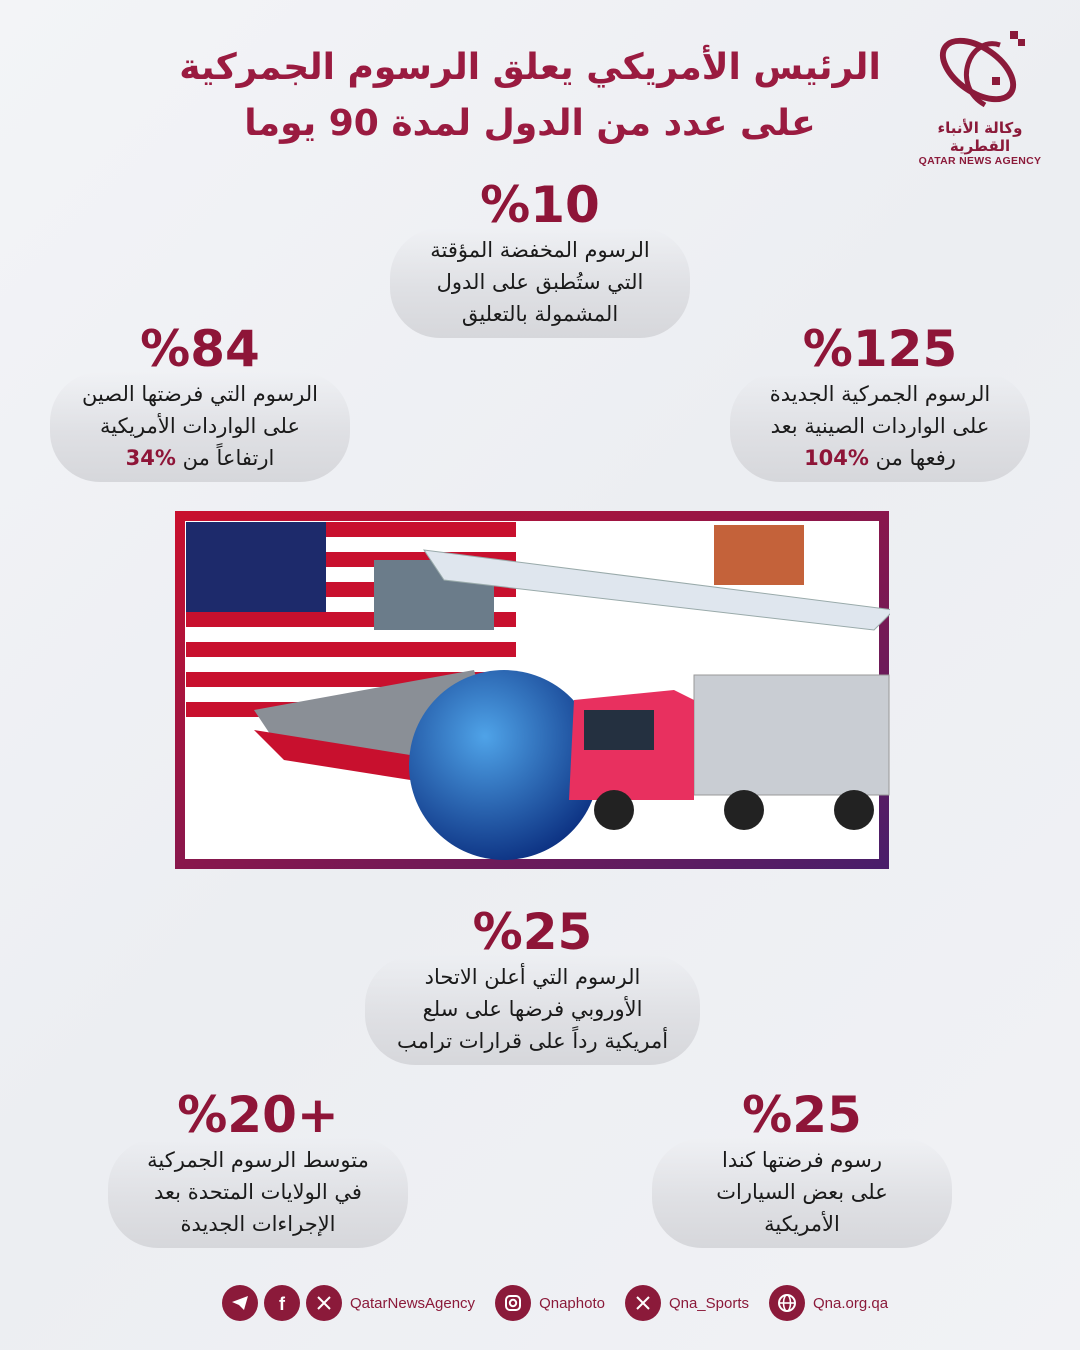 The image size is (1080, 1350). Describe the element at coordinates (787, 1303) in the screenshot. I see `globe-icon` at that location.